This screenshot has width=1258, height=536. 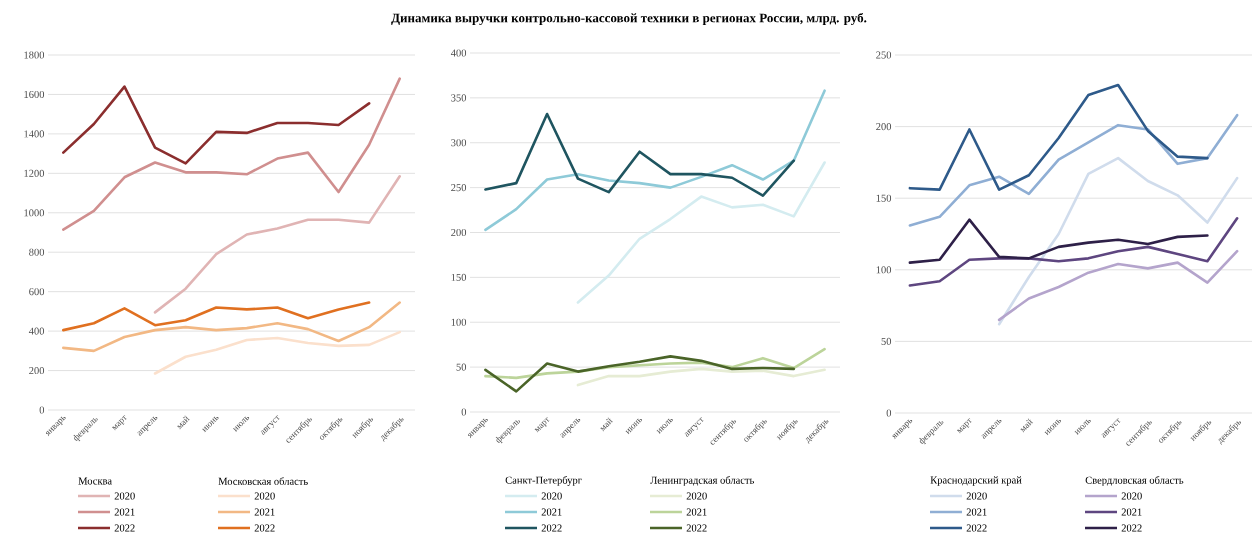 What do you see at coordinates (34, 94) in the screenshot?
I see `y-tick-label: 1600` at bounding box center [34, 94].